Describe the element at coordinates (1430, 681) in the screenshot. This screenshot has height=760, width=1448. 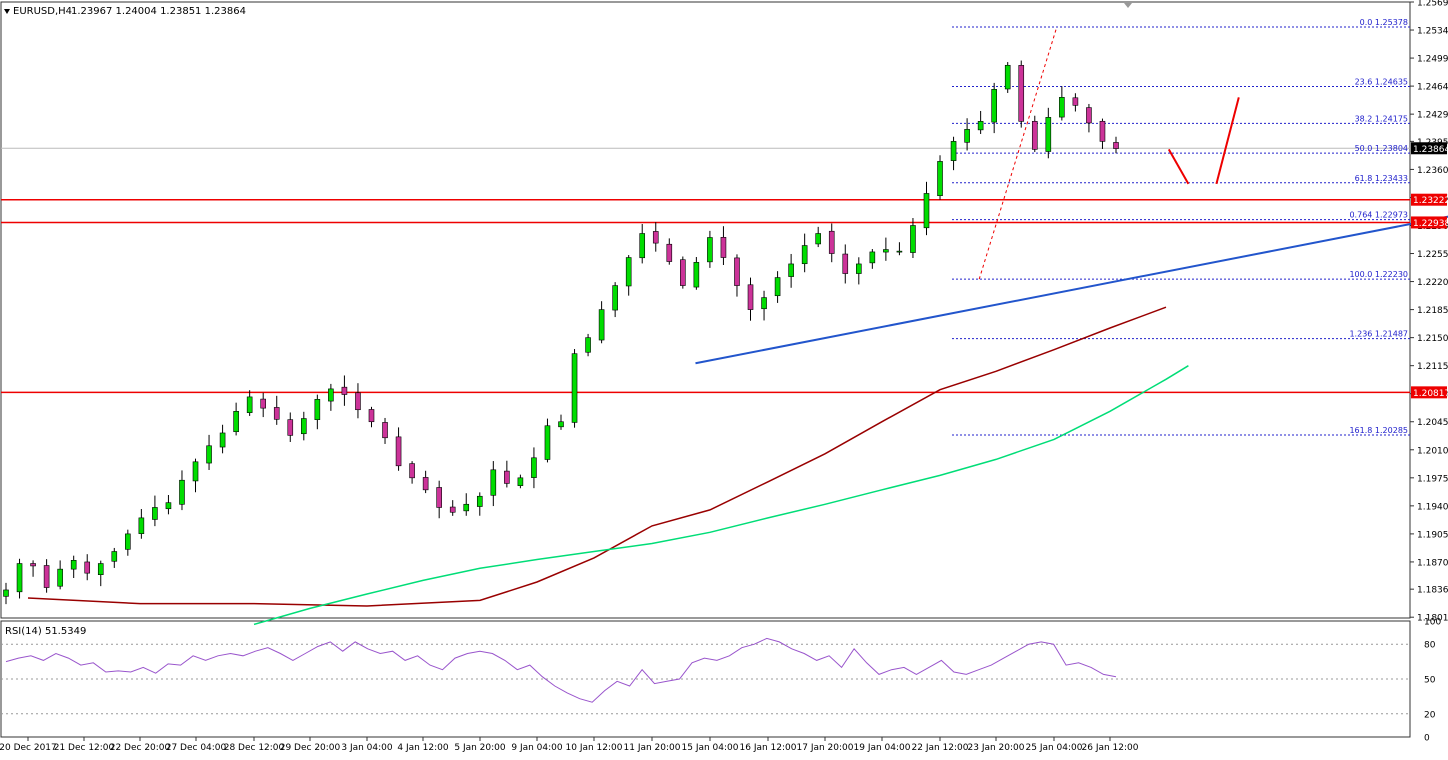
I see `rsi-tick-label: 50` at that location.